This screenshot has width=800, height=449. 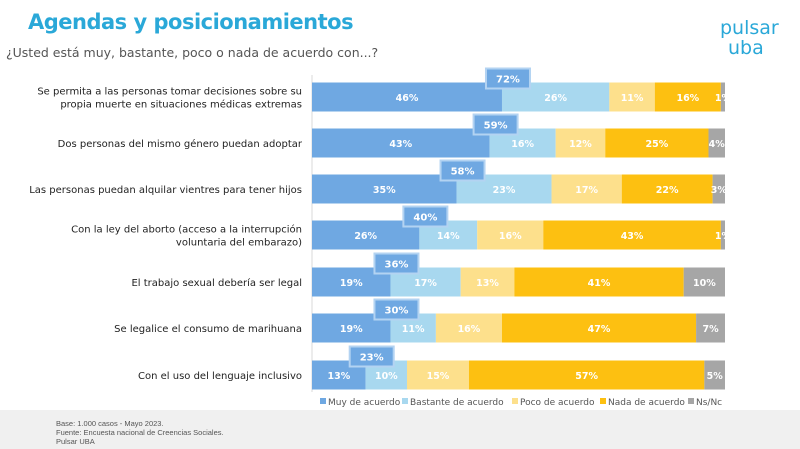 I want to click on category-label: Se legalice el consumo de marihuana, so click(x=208, y=329).